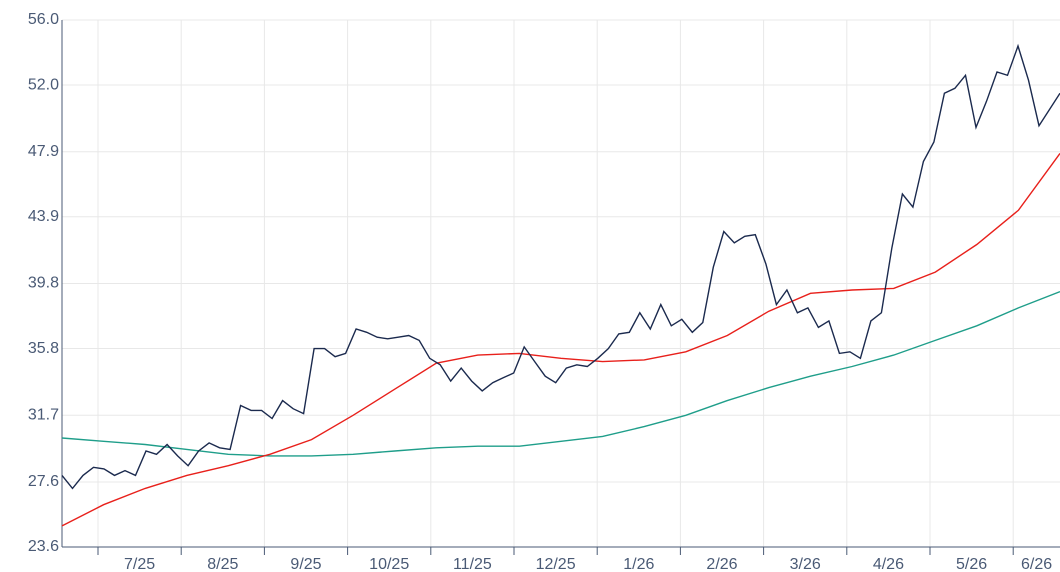  What do you see at coordinates (43, 151) in the screenshot?
I see `y-tick-label: 47.9` at bounding box center [43, 151].